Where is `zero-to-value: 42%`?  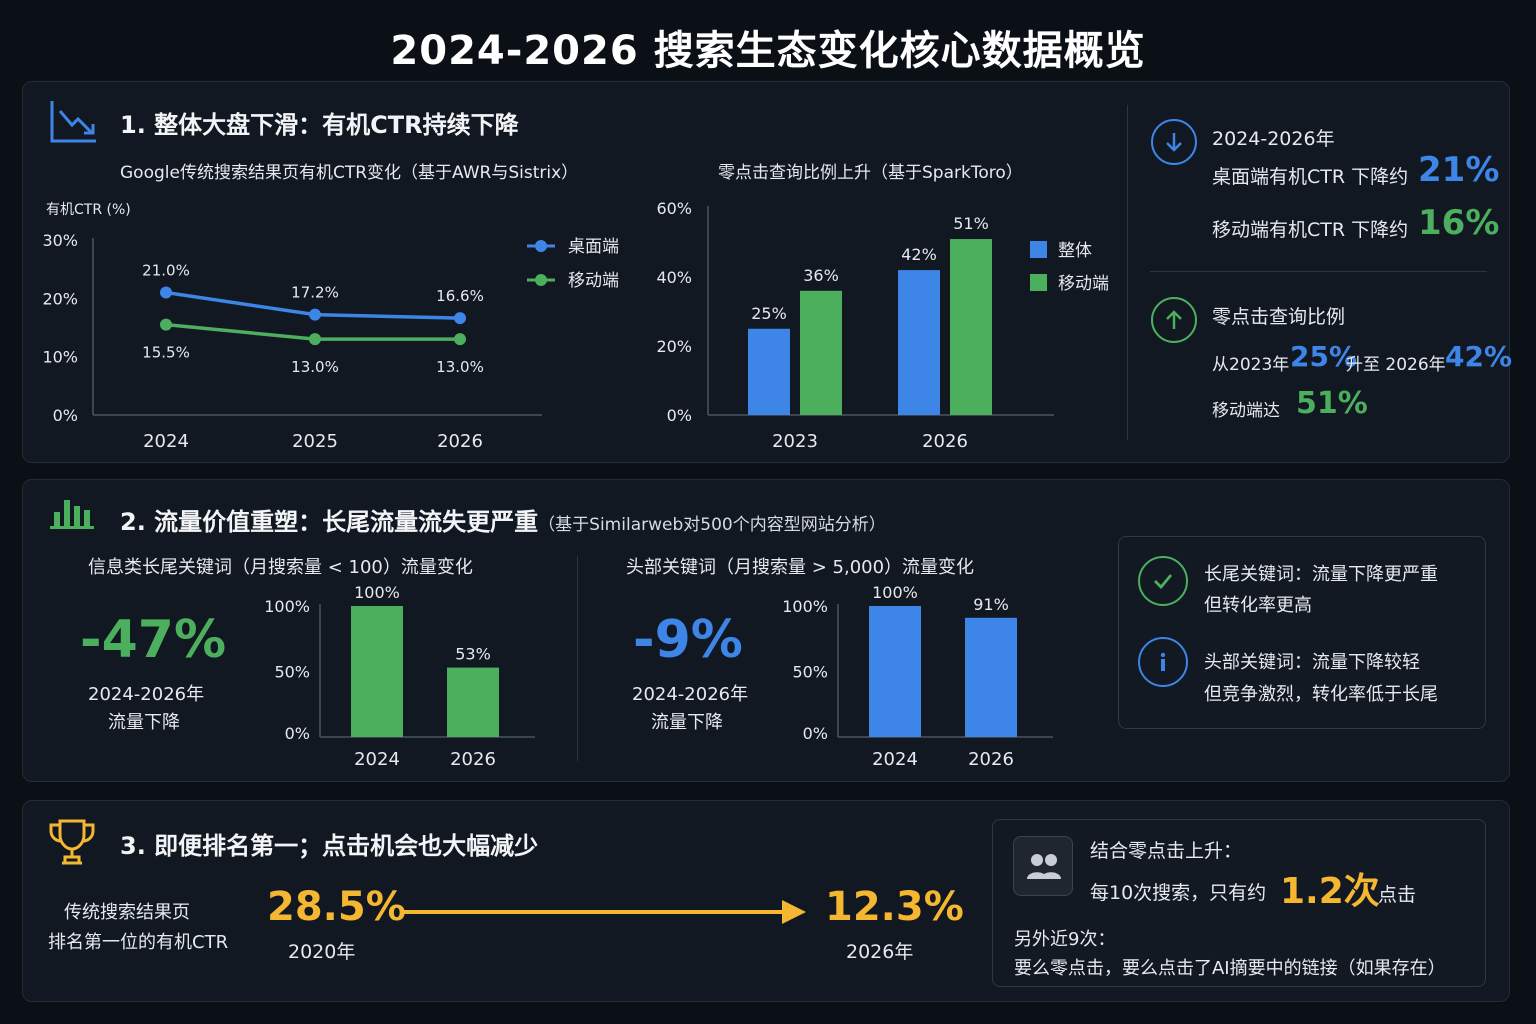 zero-to-value: 42% is located at coordinates (1479, 356).